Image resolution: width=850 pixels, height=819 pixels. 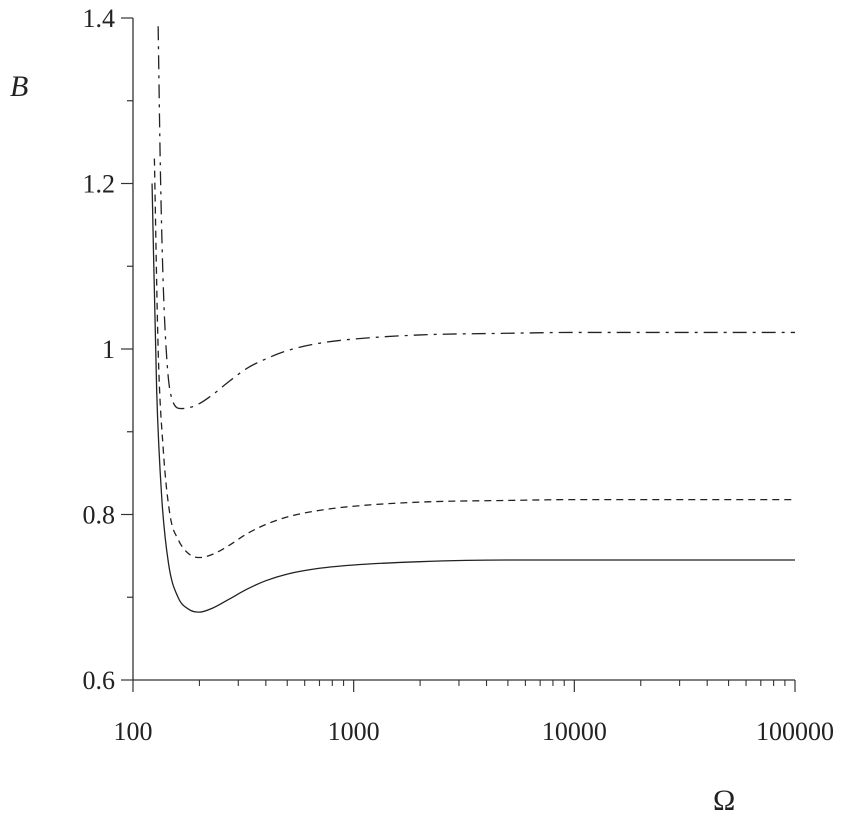 I want to click on y-tick-label: 1.4, so click(x=99, y=18).